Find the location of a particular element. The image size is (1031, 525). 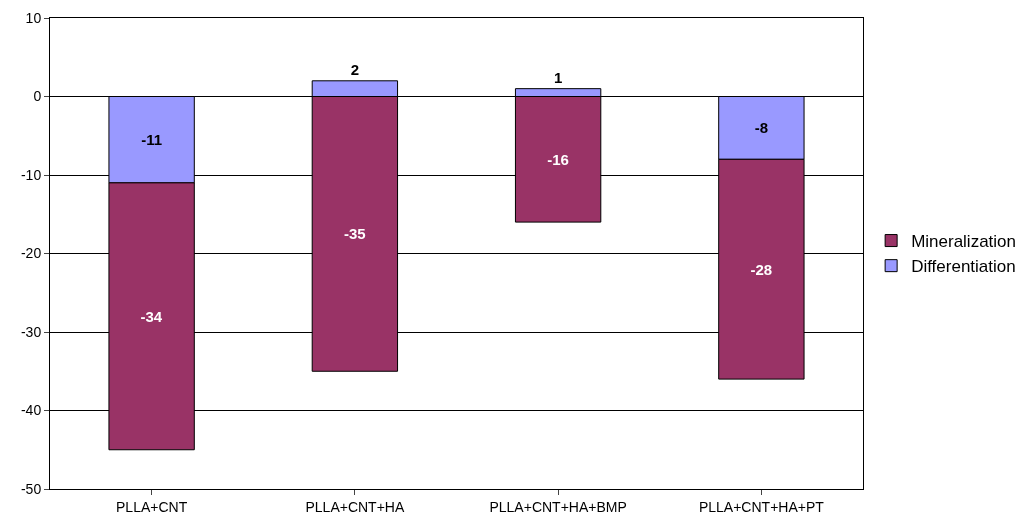

y-tick-label: 0 is located at coordinates (37, 96).